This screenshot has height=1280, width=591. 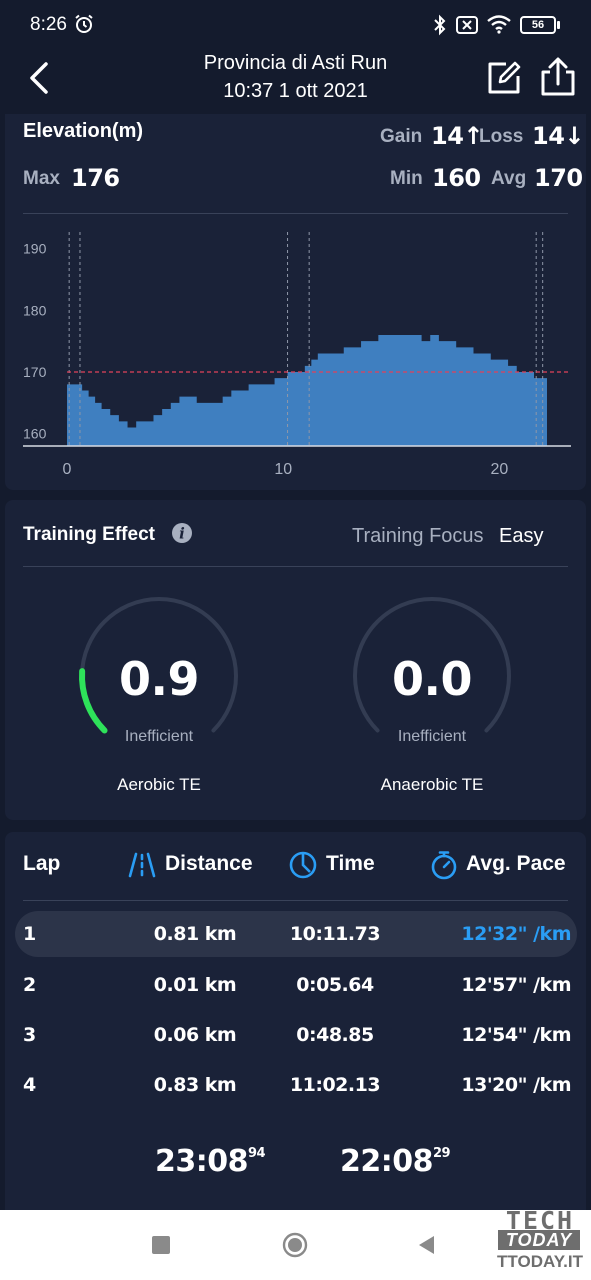 What do you see at coordinates (516, 985) in the screenshot?
I see `lap-pace: 12'57" /km` at bounding box center [516, 985].